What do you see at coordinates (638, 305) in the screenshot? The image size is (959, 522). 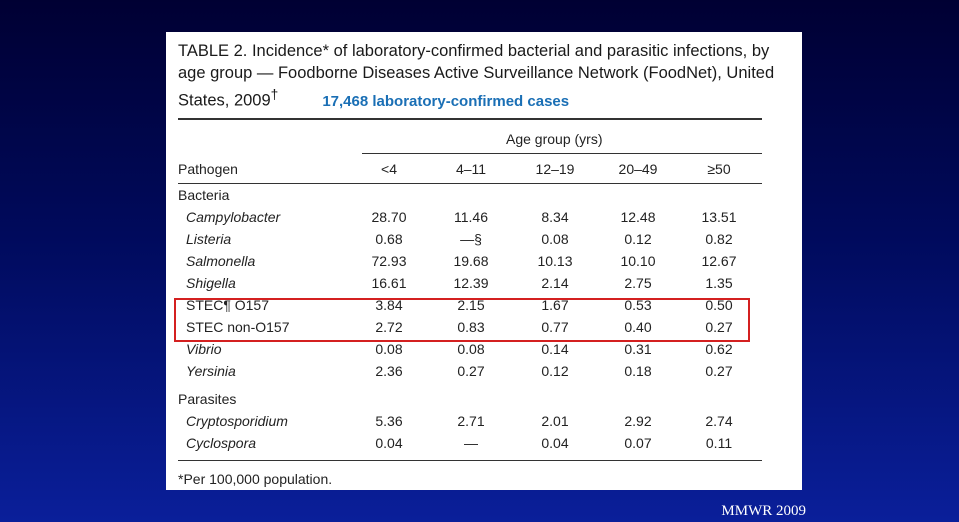 I see `table-cell: 0.53` at bounding box center [638, 305].